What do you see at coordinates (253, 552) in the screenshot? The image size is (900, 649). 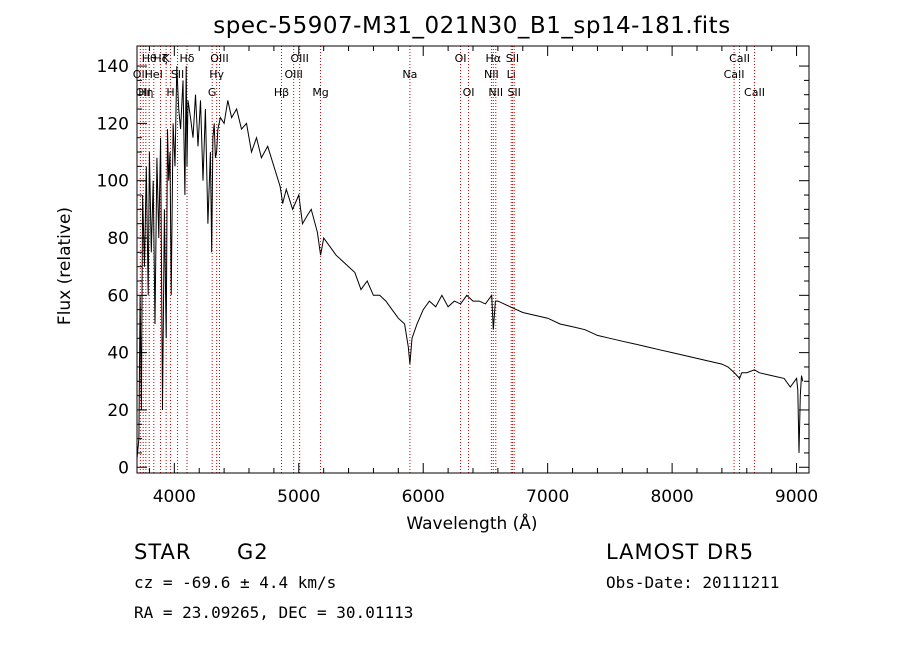 I see `subclass-label: G2` at bounding box center [253, 552].